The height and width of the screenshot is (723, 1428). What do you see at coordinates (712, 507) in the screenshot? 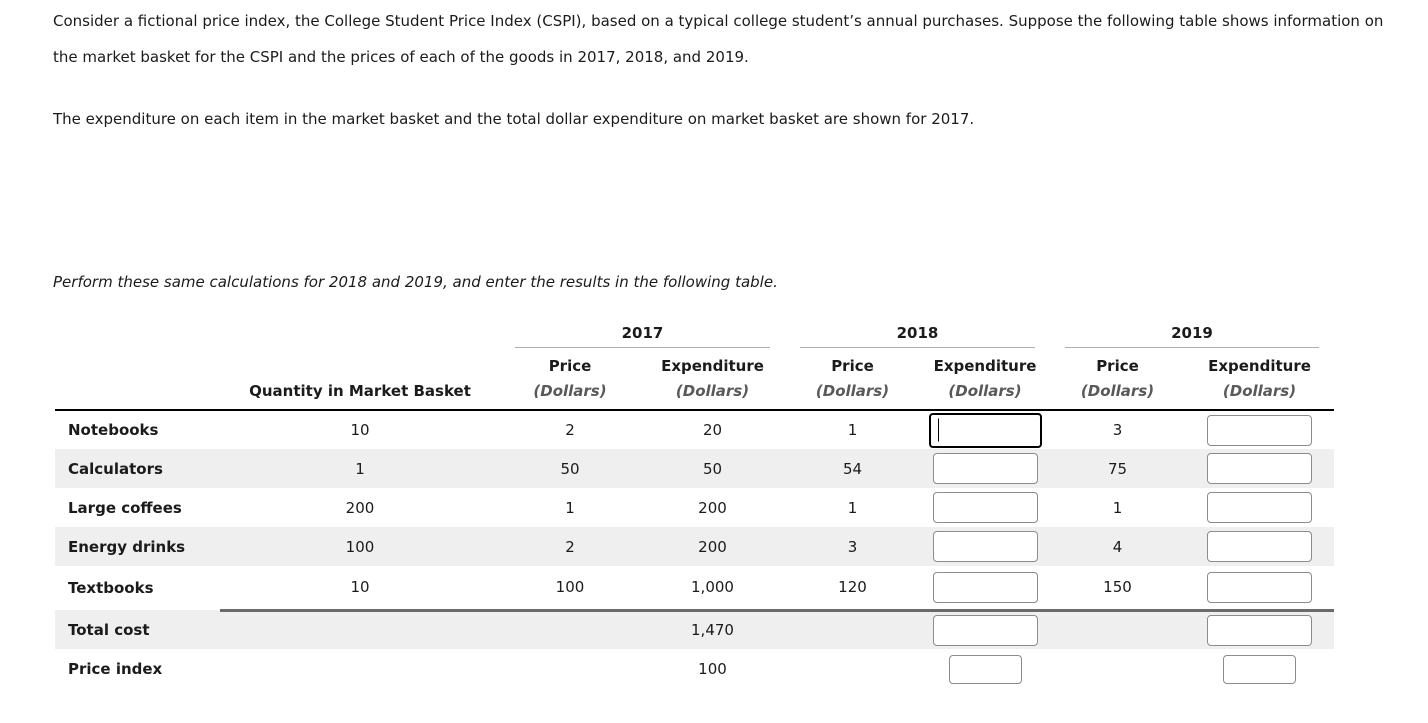
I see `cell-large-coffees-expenditure-2017: 200` at bounding box center [712, 507].